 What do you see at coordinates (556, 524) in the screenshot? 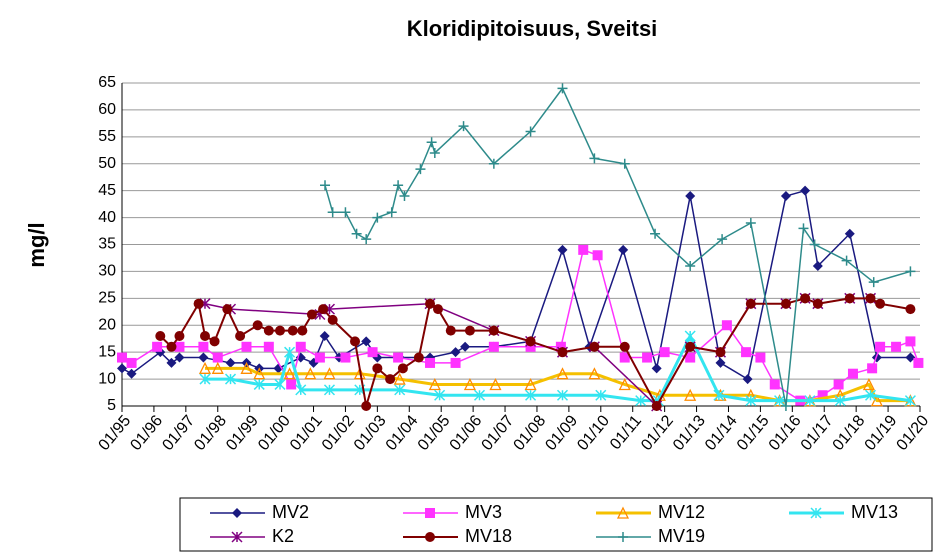
I see `legend-box` at bounding box center [556, 524].